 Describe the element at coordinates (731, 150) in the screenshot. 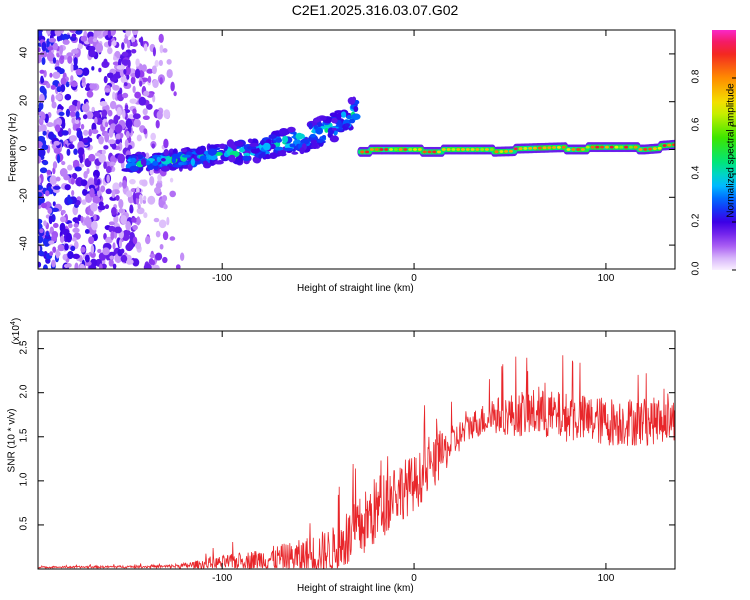

I see `colorbar-label: Normalized spectral amplitude` at that location.